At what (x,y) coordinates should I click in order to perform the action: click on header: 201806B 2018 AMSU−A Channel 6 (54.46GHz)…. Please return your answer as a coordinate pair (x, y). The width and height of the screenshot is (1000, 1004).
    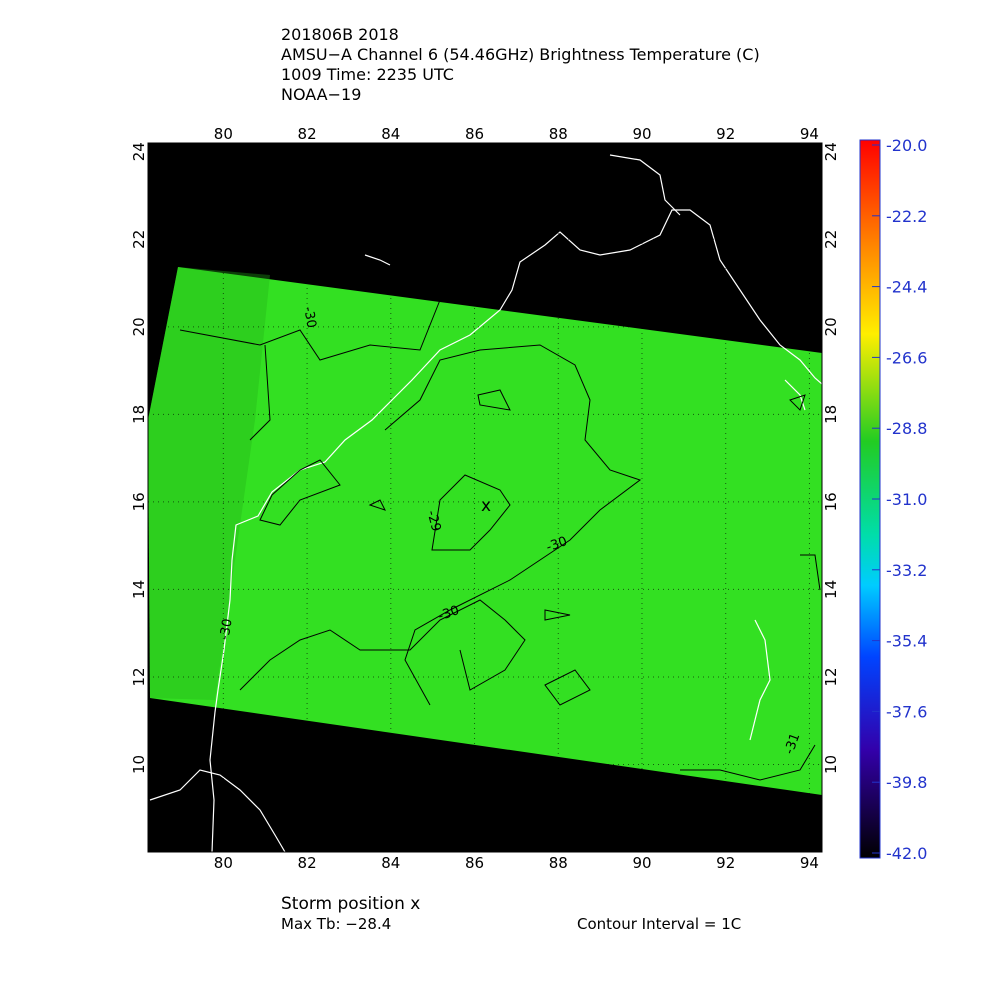
    Looking at the image, I should click on (520, 64).